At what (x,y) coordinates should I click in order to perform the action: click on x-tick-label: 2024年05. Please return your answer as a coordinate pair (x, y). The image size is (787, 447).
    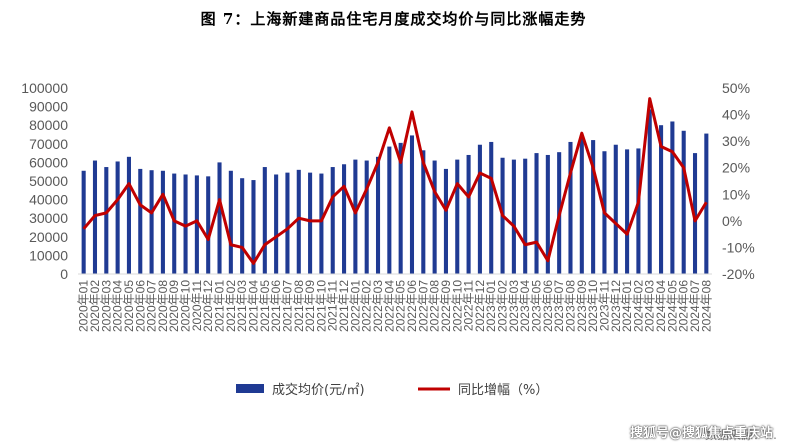
    Looking at the image, I should click on (672, 306).